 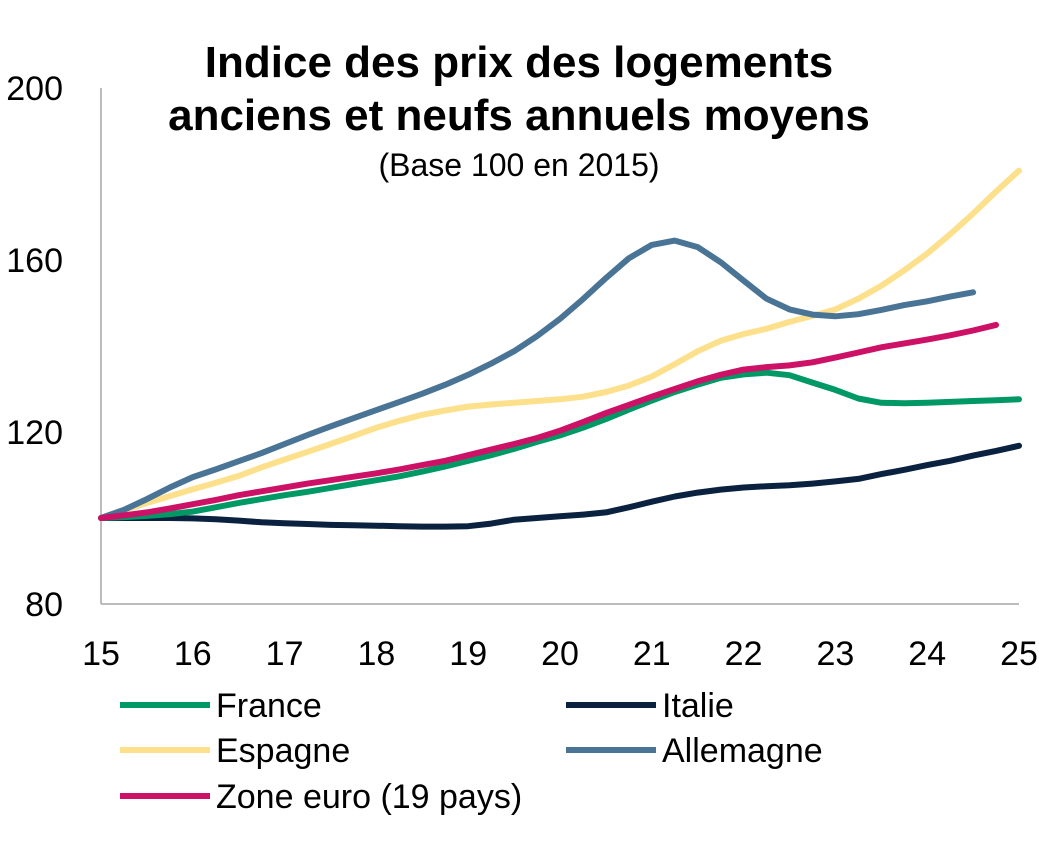 I want to click on legend-label: Allemagne, so click(x=742, y=751).